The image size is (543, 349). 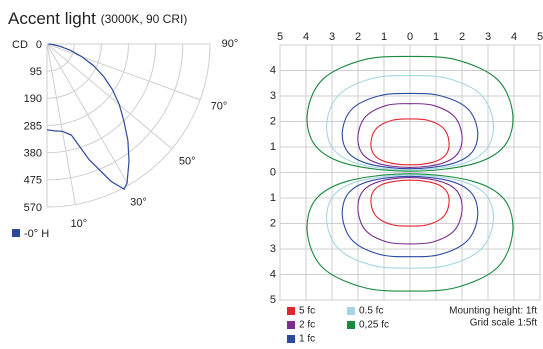 I want to click on r-tick-label: 190, so click(x=33, y=99).